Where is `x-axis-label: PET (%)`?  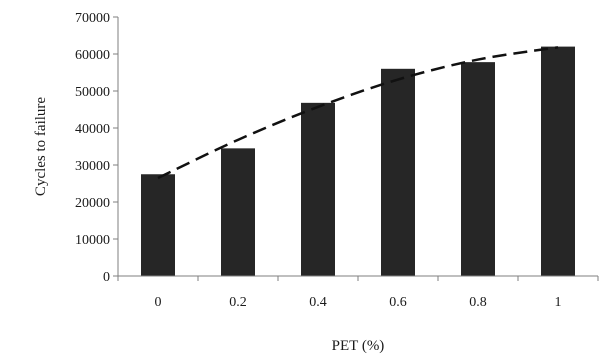
x-axis-label: PET (%) is located at coordinates (358, 346).